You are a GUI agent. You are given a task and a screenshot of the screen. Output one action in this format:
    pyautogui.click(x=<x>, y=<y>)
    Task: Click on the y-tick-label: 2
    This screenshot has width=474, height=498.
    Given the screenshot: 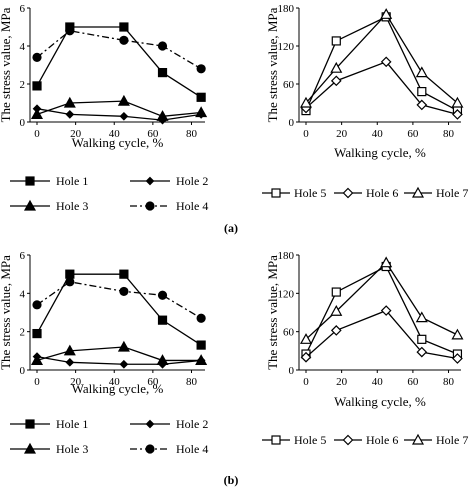 What is the action you would take?
    pyautogui.click(x=23, y=85)
    